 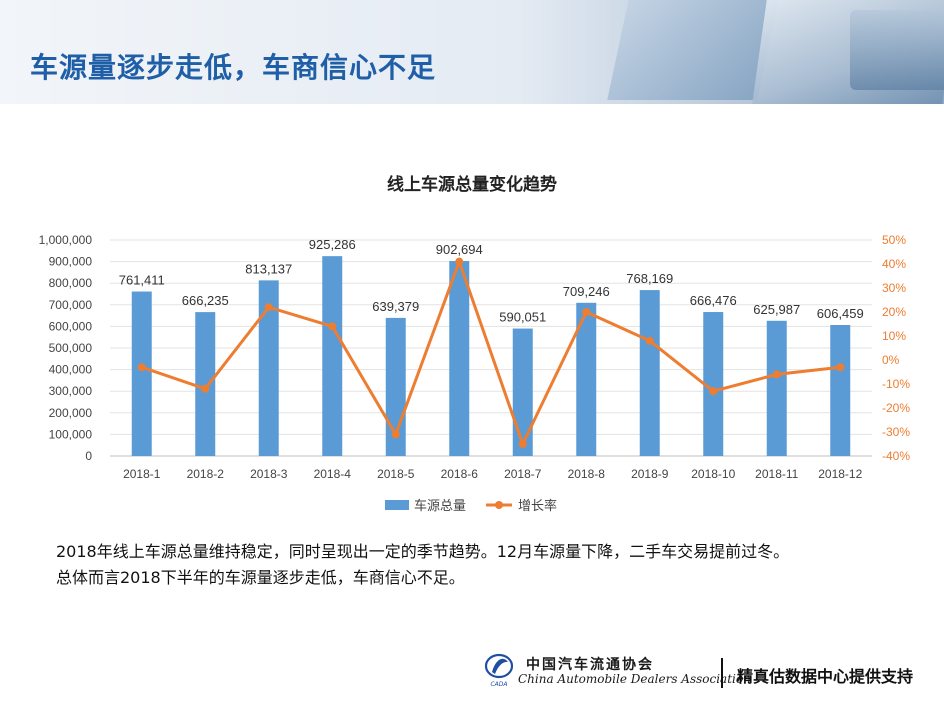 I want to click on y-right-tick-label: 30%, so click(x=894, y=288).